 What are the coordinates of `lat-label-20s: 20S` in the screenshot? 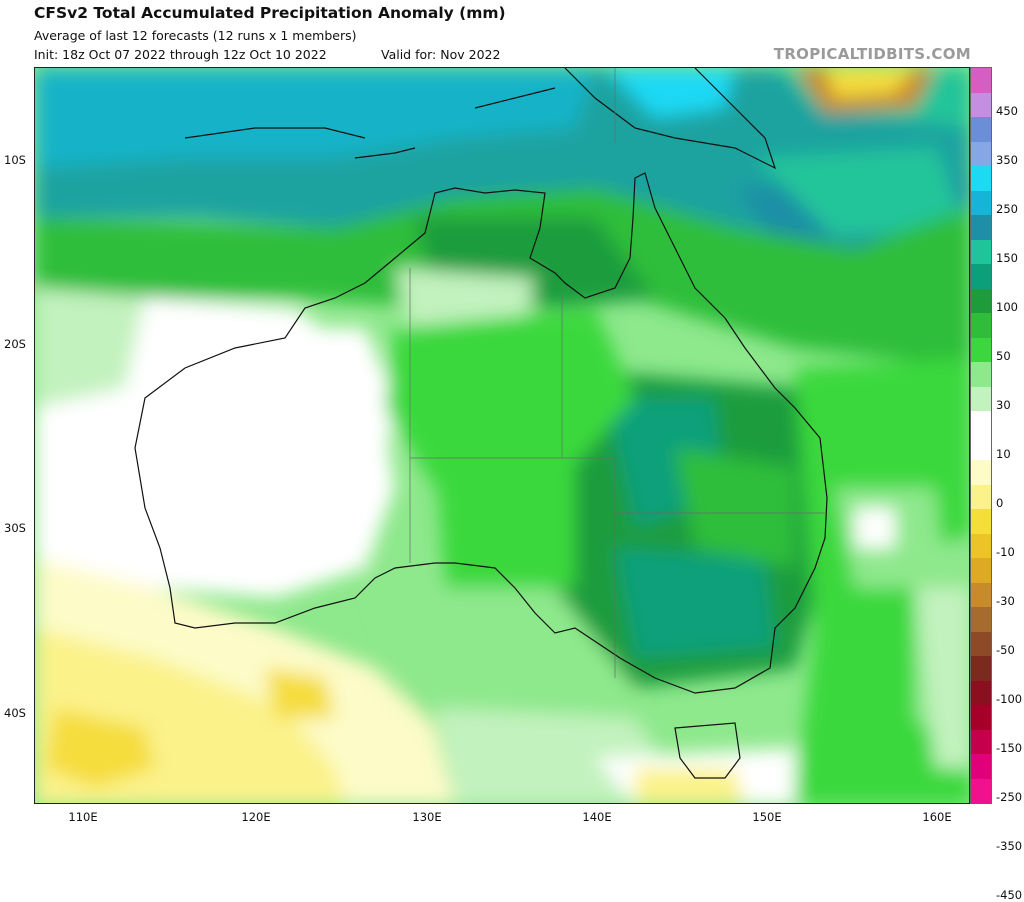 It's located at (15, 344).